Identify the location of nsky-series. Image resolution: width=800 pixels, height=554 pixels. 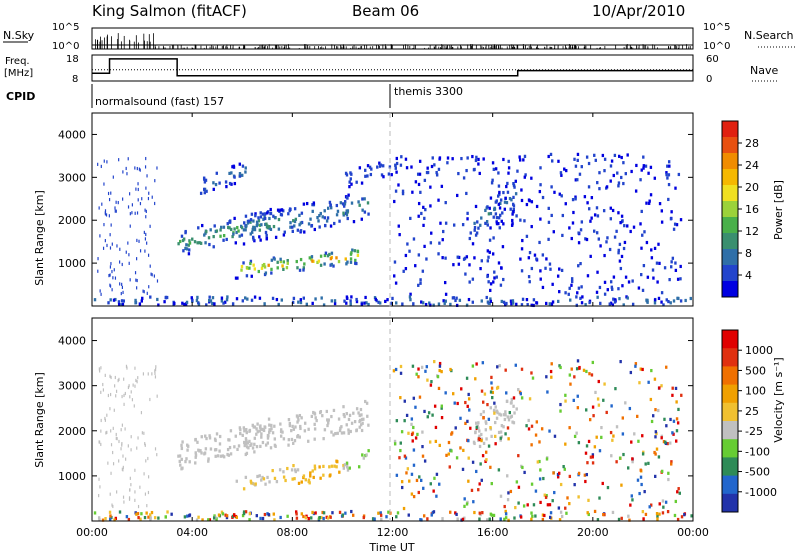
(392, 41).